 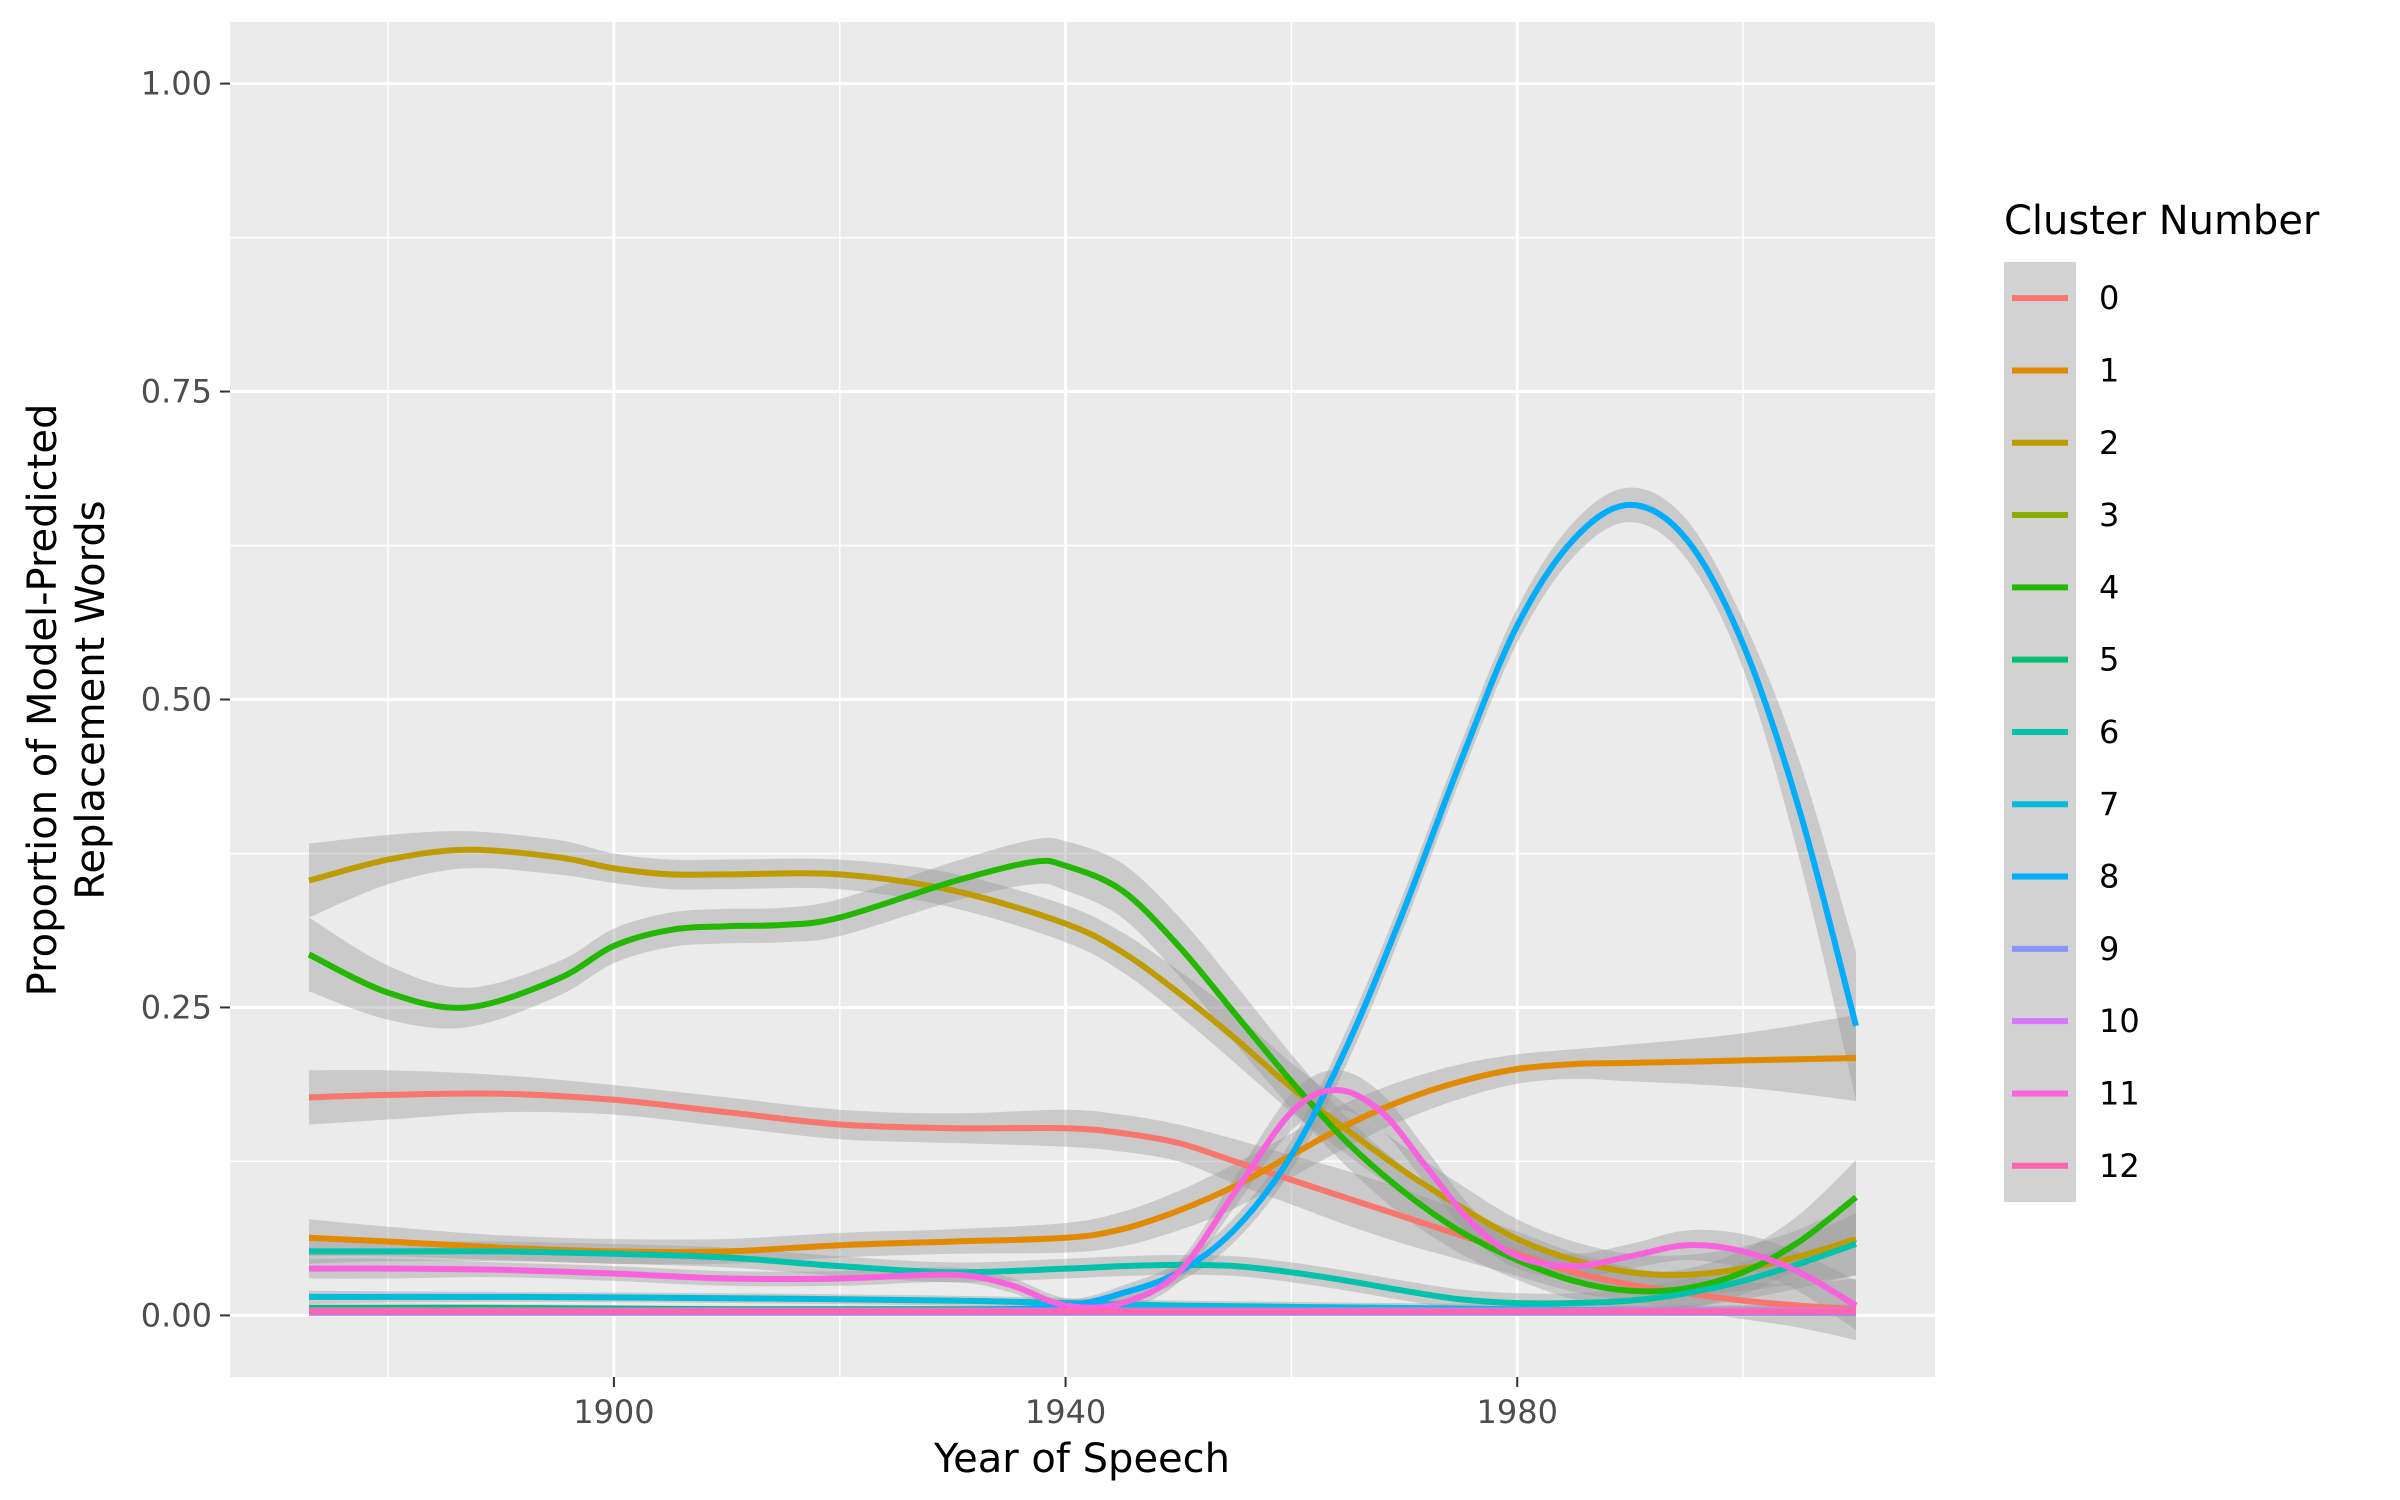 I want to click on legend-label-12: 12, so click(x=2119, y=1166).